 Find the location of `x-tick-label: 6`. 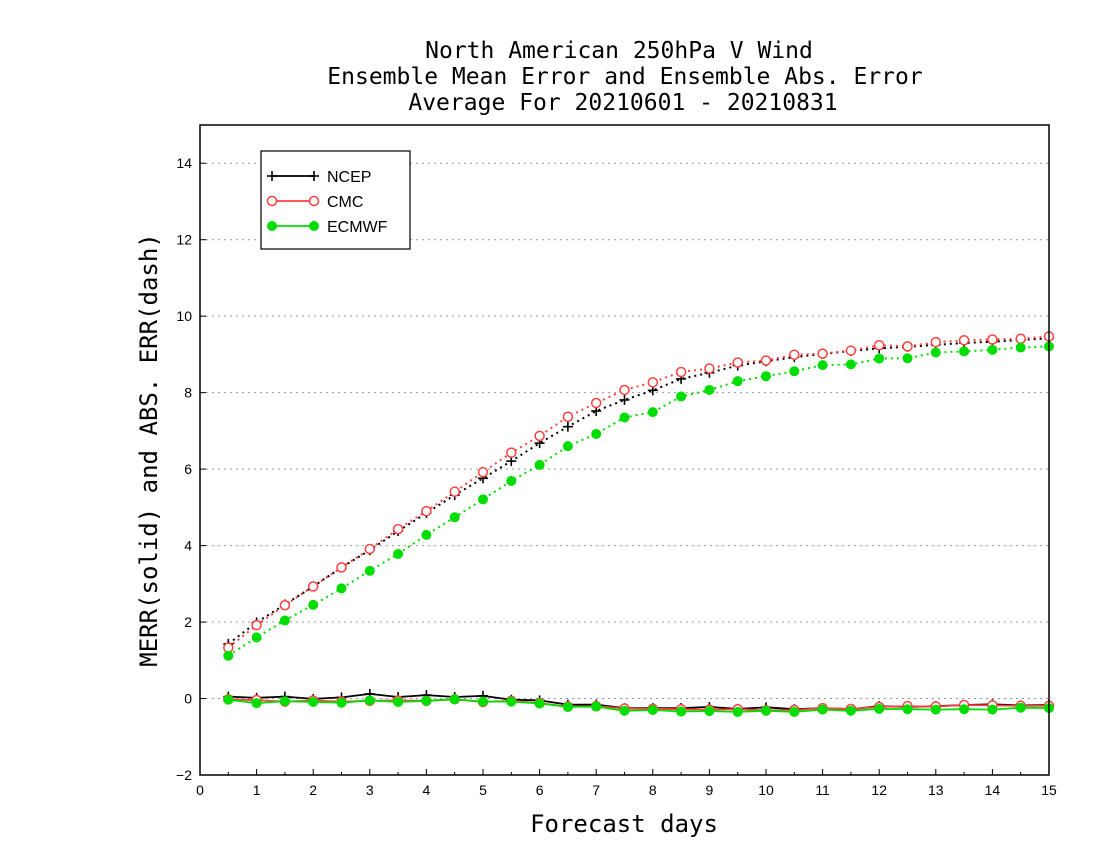

x-tick-label: 6 is located at coordinates (540, 790).